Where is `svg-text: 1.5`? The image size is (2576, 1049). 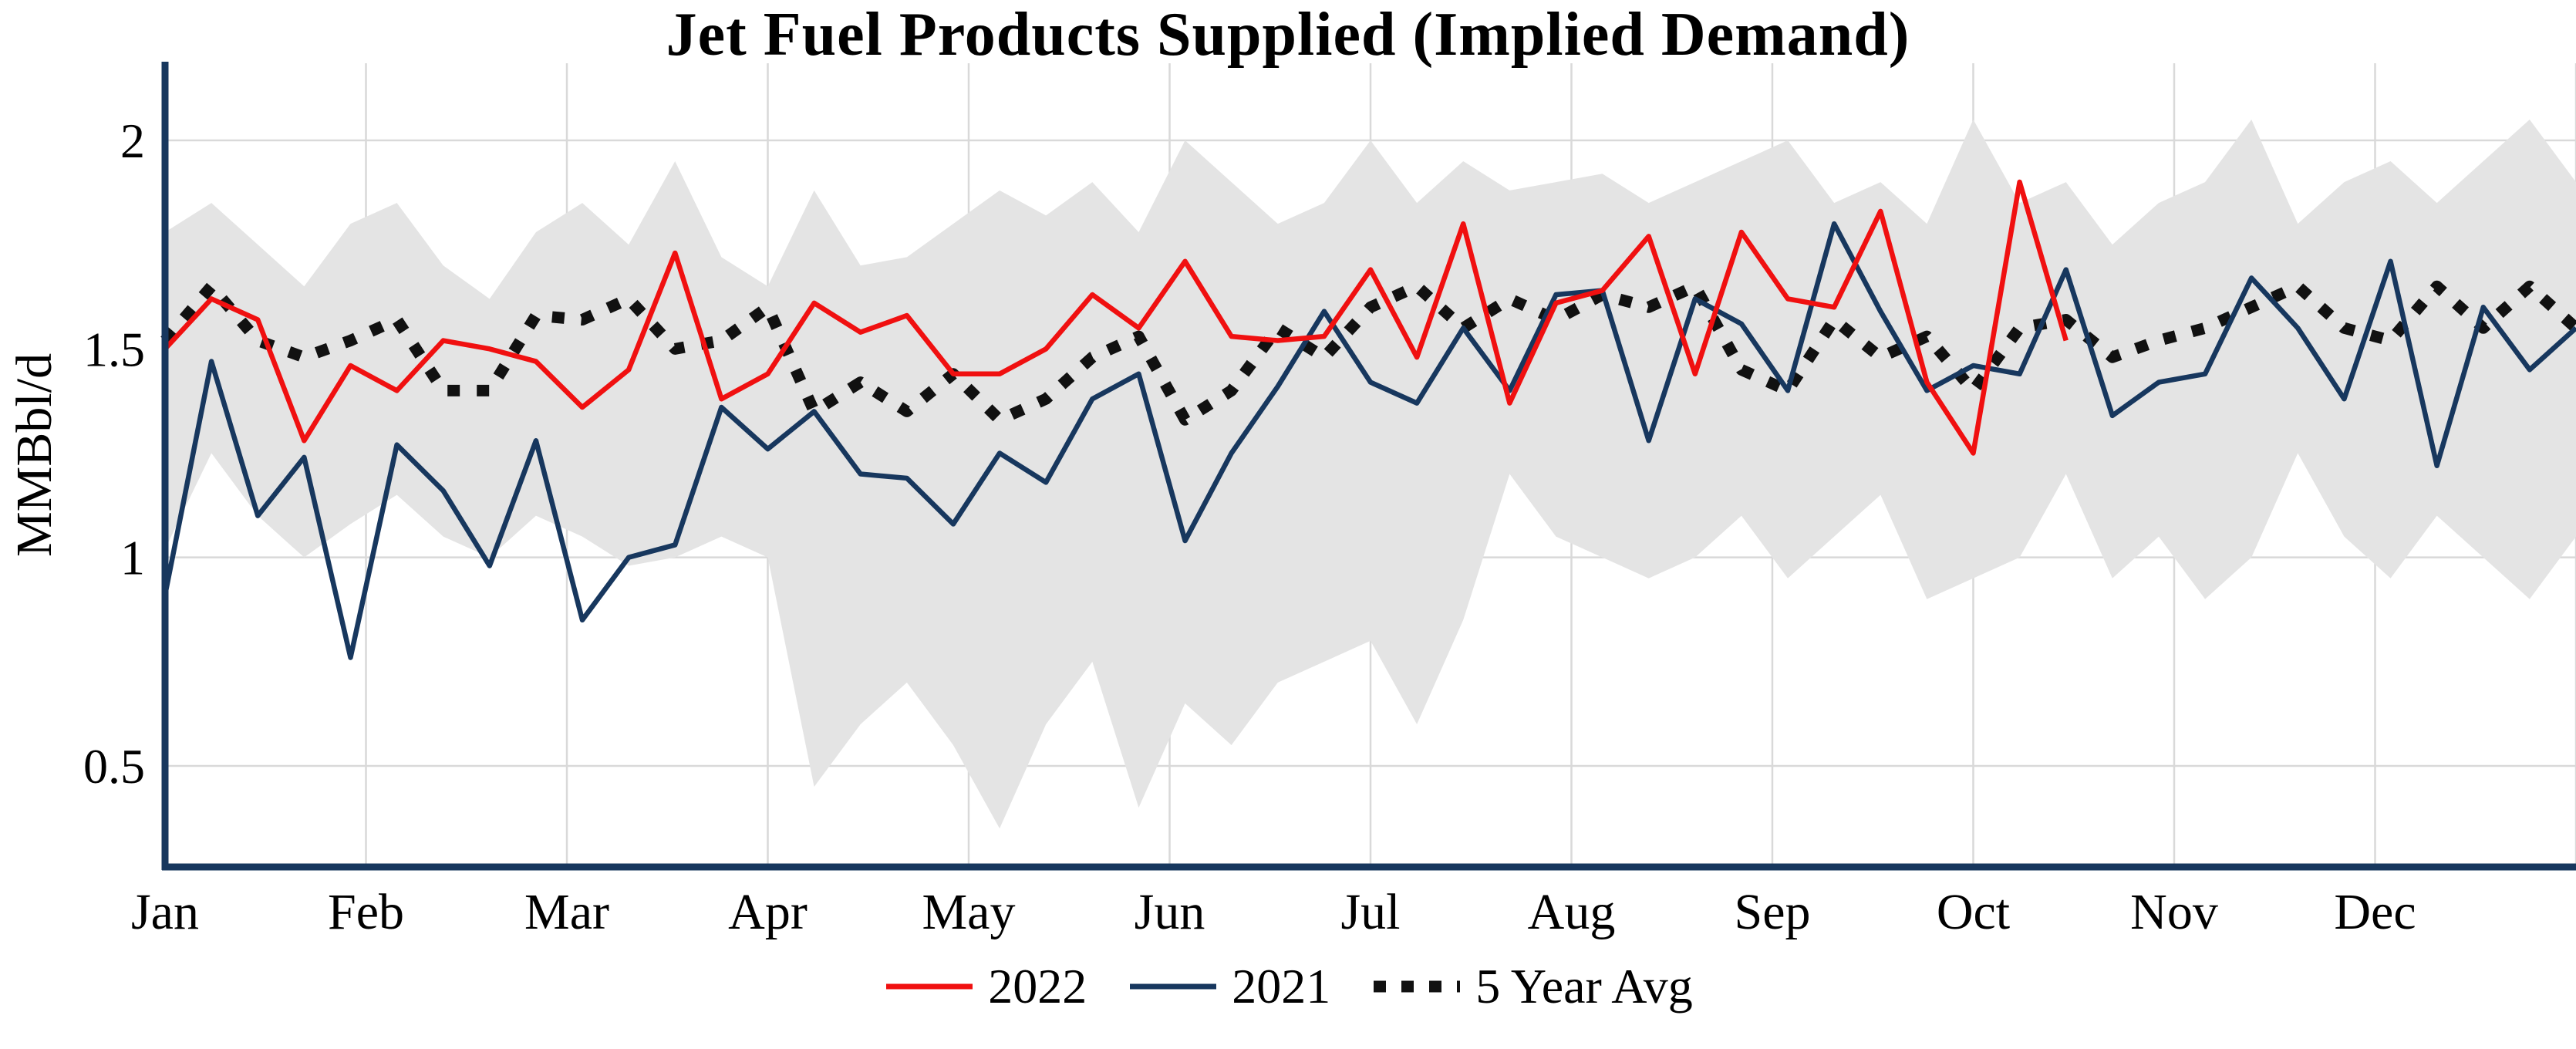
svg-text: 1.5 is located at coordinates (114, 349).